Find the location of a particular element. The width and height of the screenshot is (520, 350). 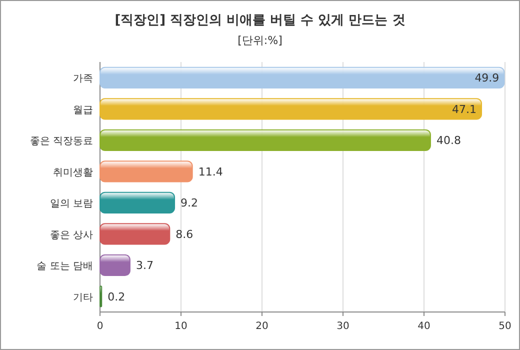

x-tick-label: 30 is located at coordinates (343, 326).